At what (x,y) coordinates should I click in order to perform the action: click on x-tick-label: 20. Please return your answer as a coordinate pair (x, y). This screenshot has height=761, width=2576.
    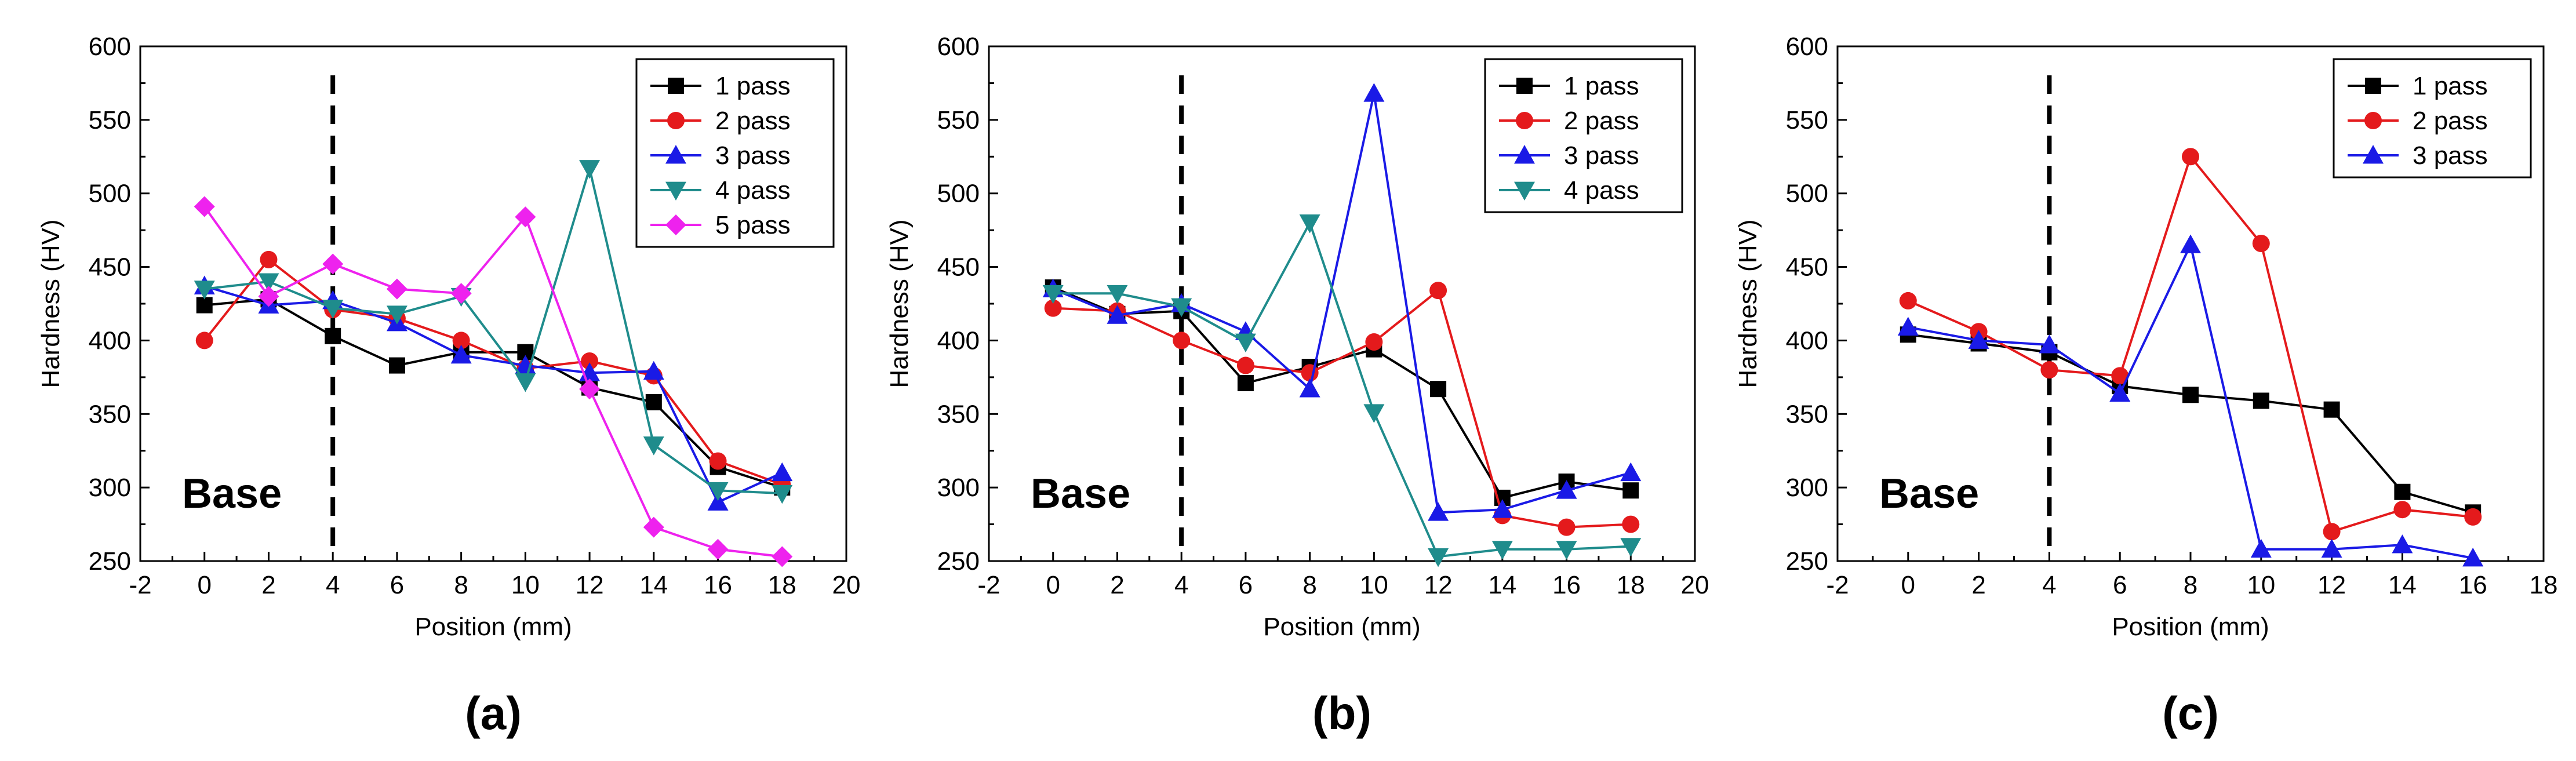
    Looking at the image, I should click on (846, 585).